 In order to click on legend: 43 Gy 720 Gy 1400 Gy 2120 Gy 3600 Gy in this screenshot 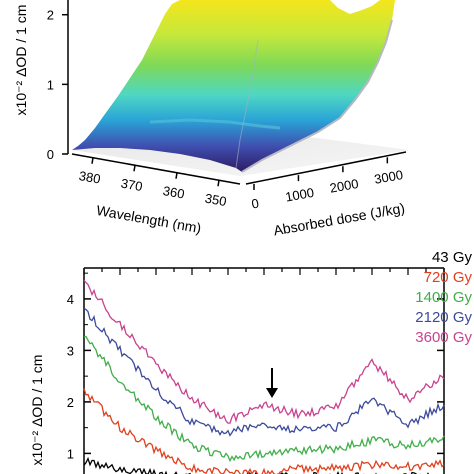, I will do `click(443, 297)`.